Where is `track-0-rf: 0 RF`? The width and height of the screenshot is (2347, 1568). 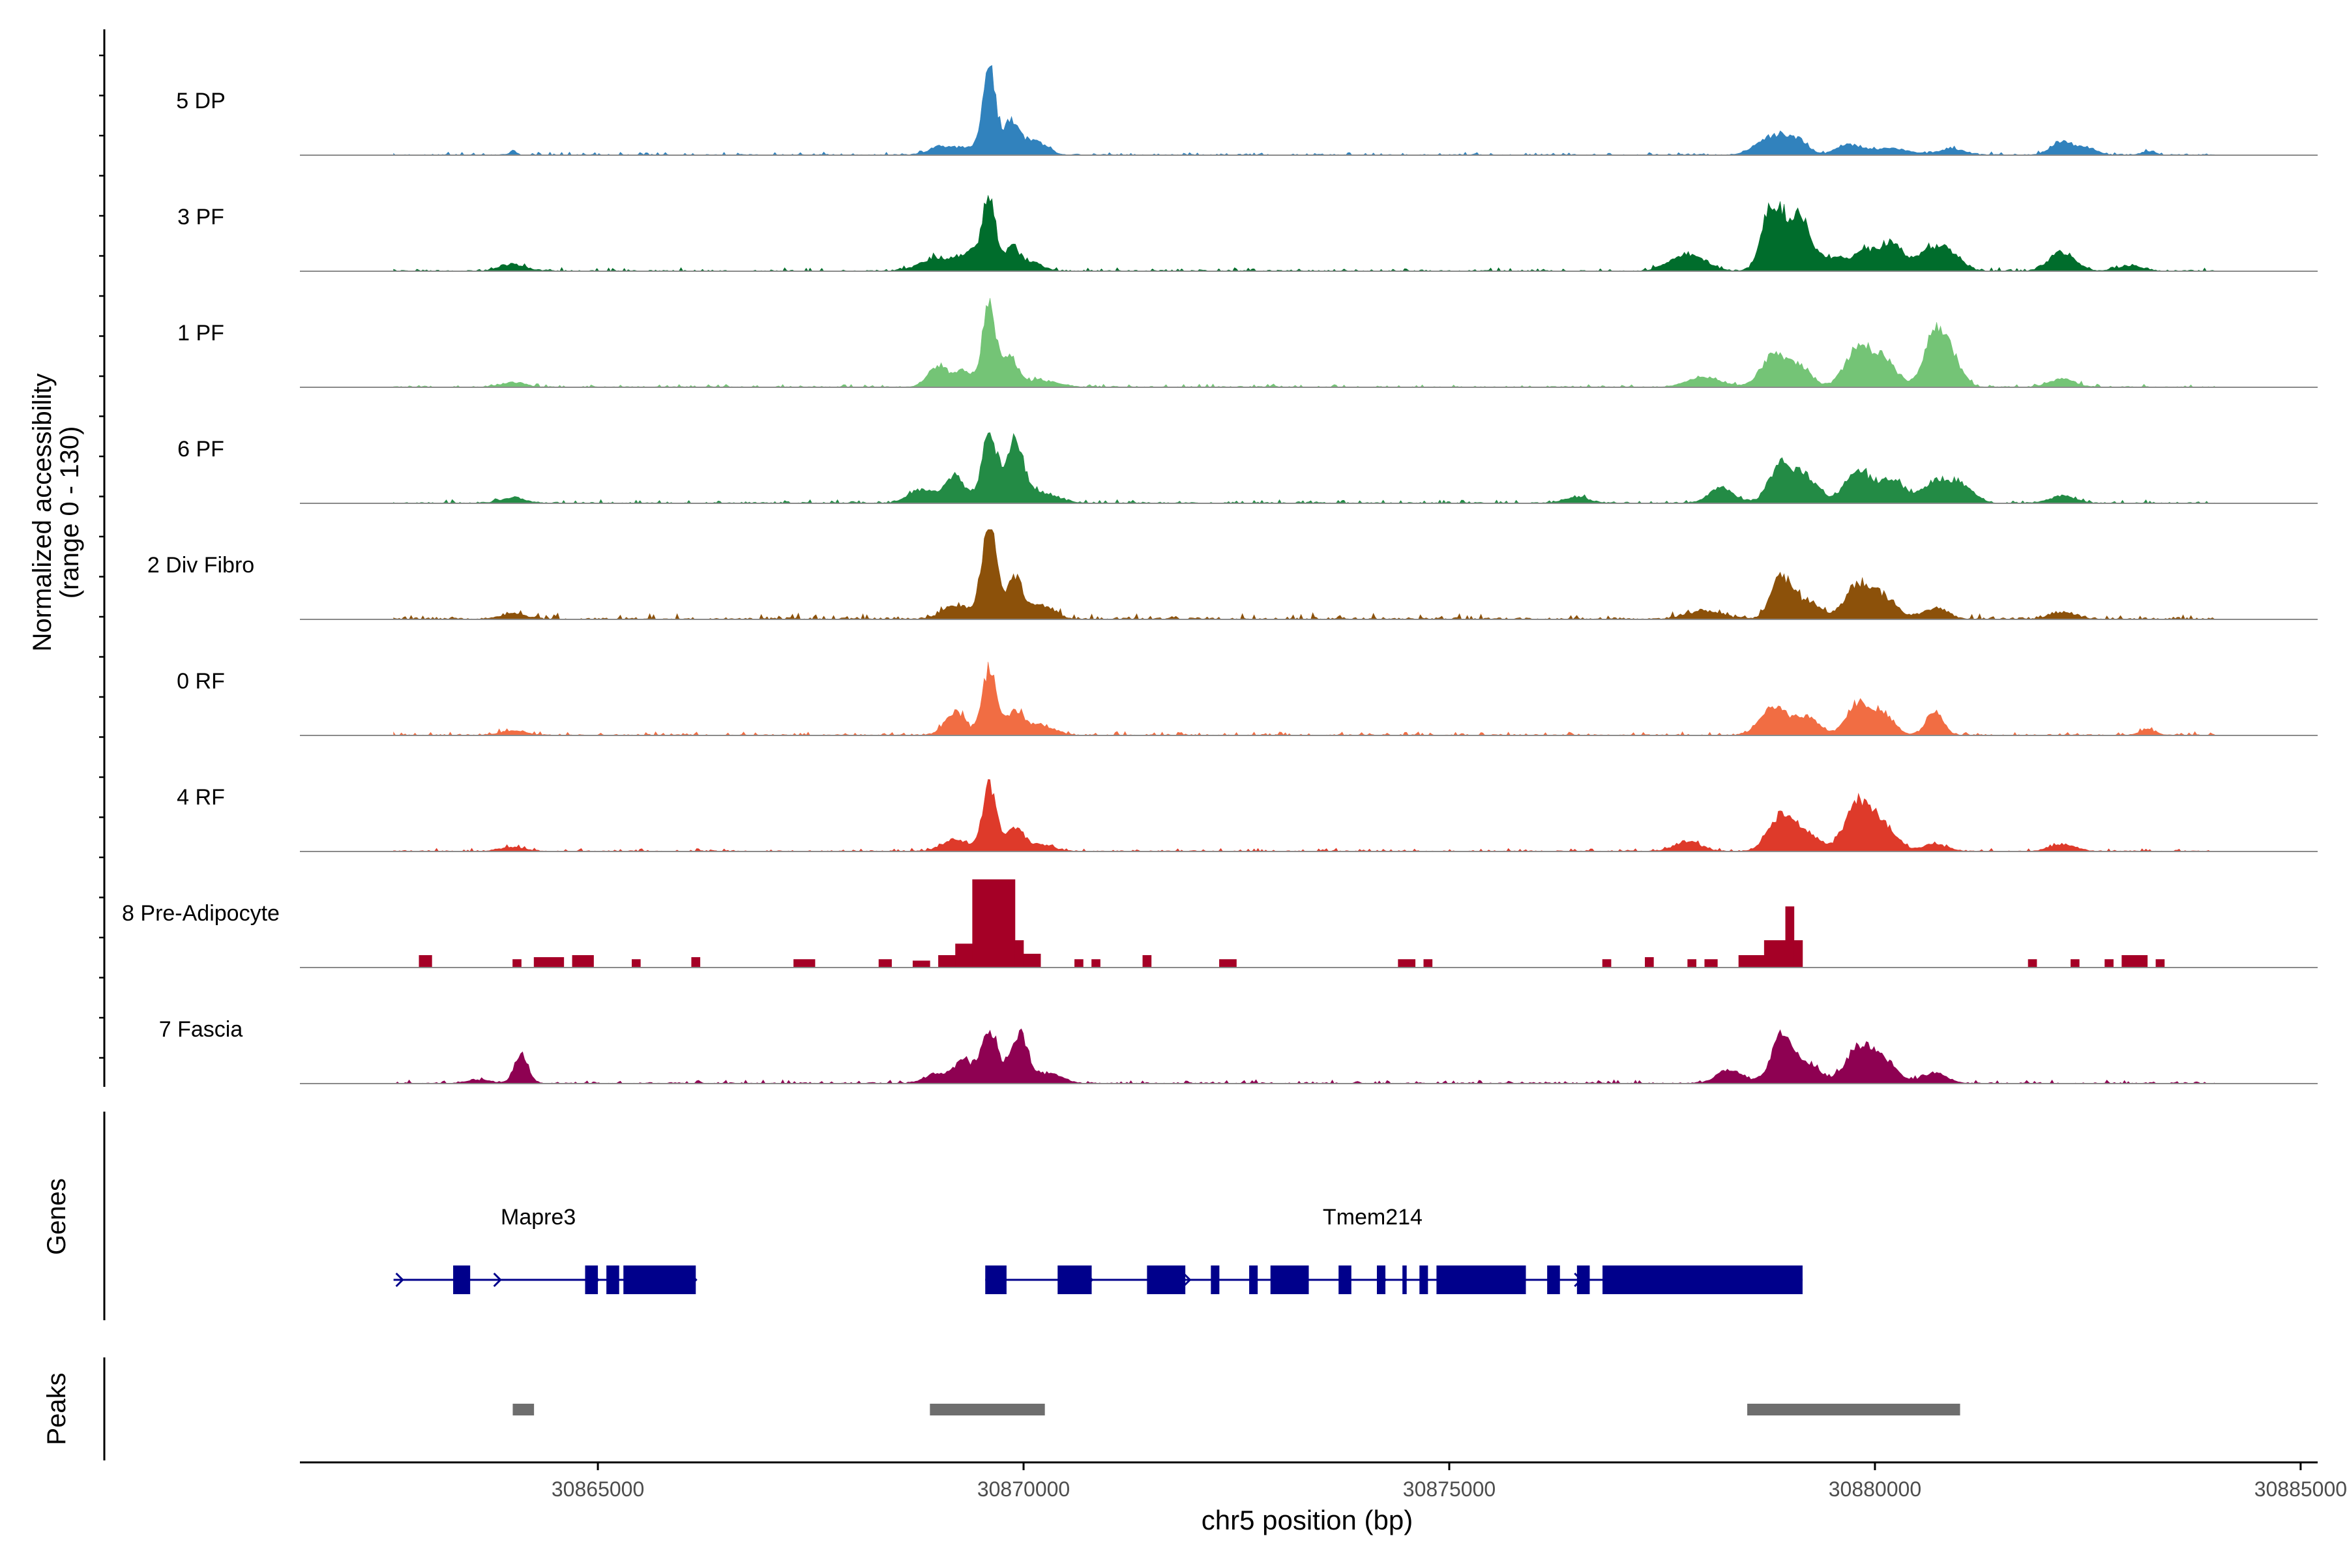 track-0-rf: 0 RF is located at coordinates (1247, 699).